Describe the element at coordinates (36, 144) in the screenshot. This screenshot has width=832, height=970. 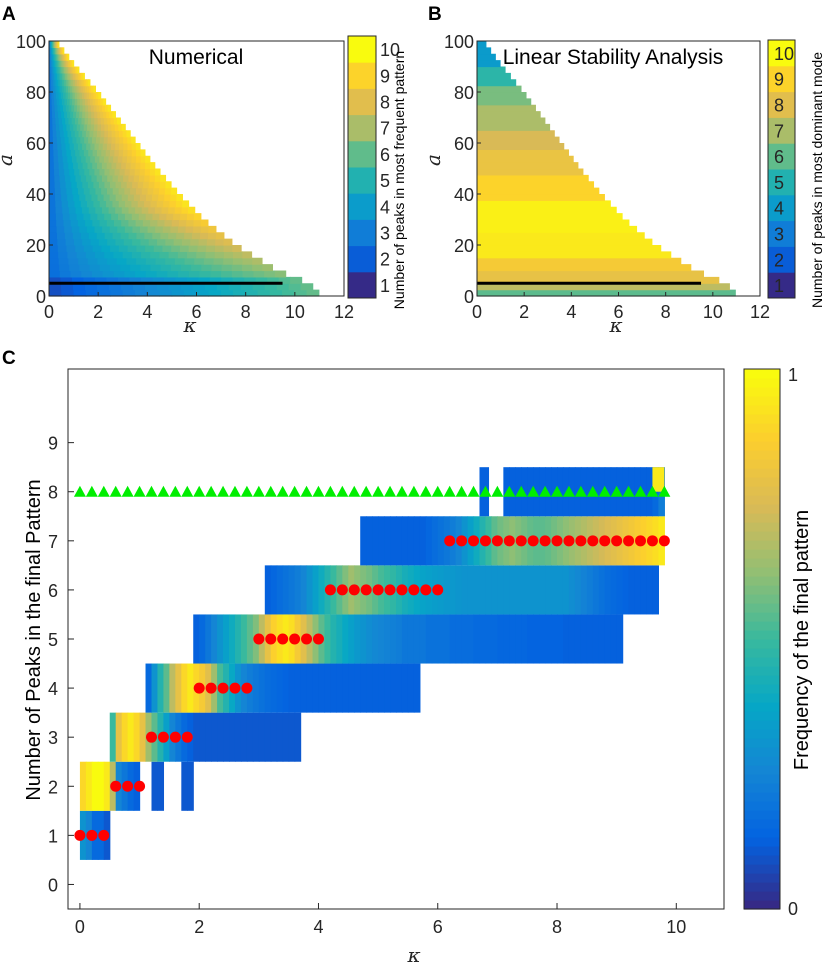
I see `y-tick-label: 60` at that location.